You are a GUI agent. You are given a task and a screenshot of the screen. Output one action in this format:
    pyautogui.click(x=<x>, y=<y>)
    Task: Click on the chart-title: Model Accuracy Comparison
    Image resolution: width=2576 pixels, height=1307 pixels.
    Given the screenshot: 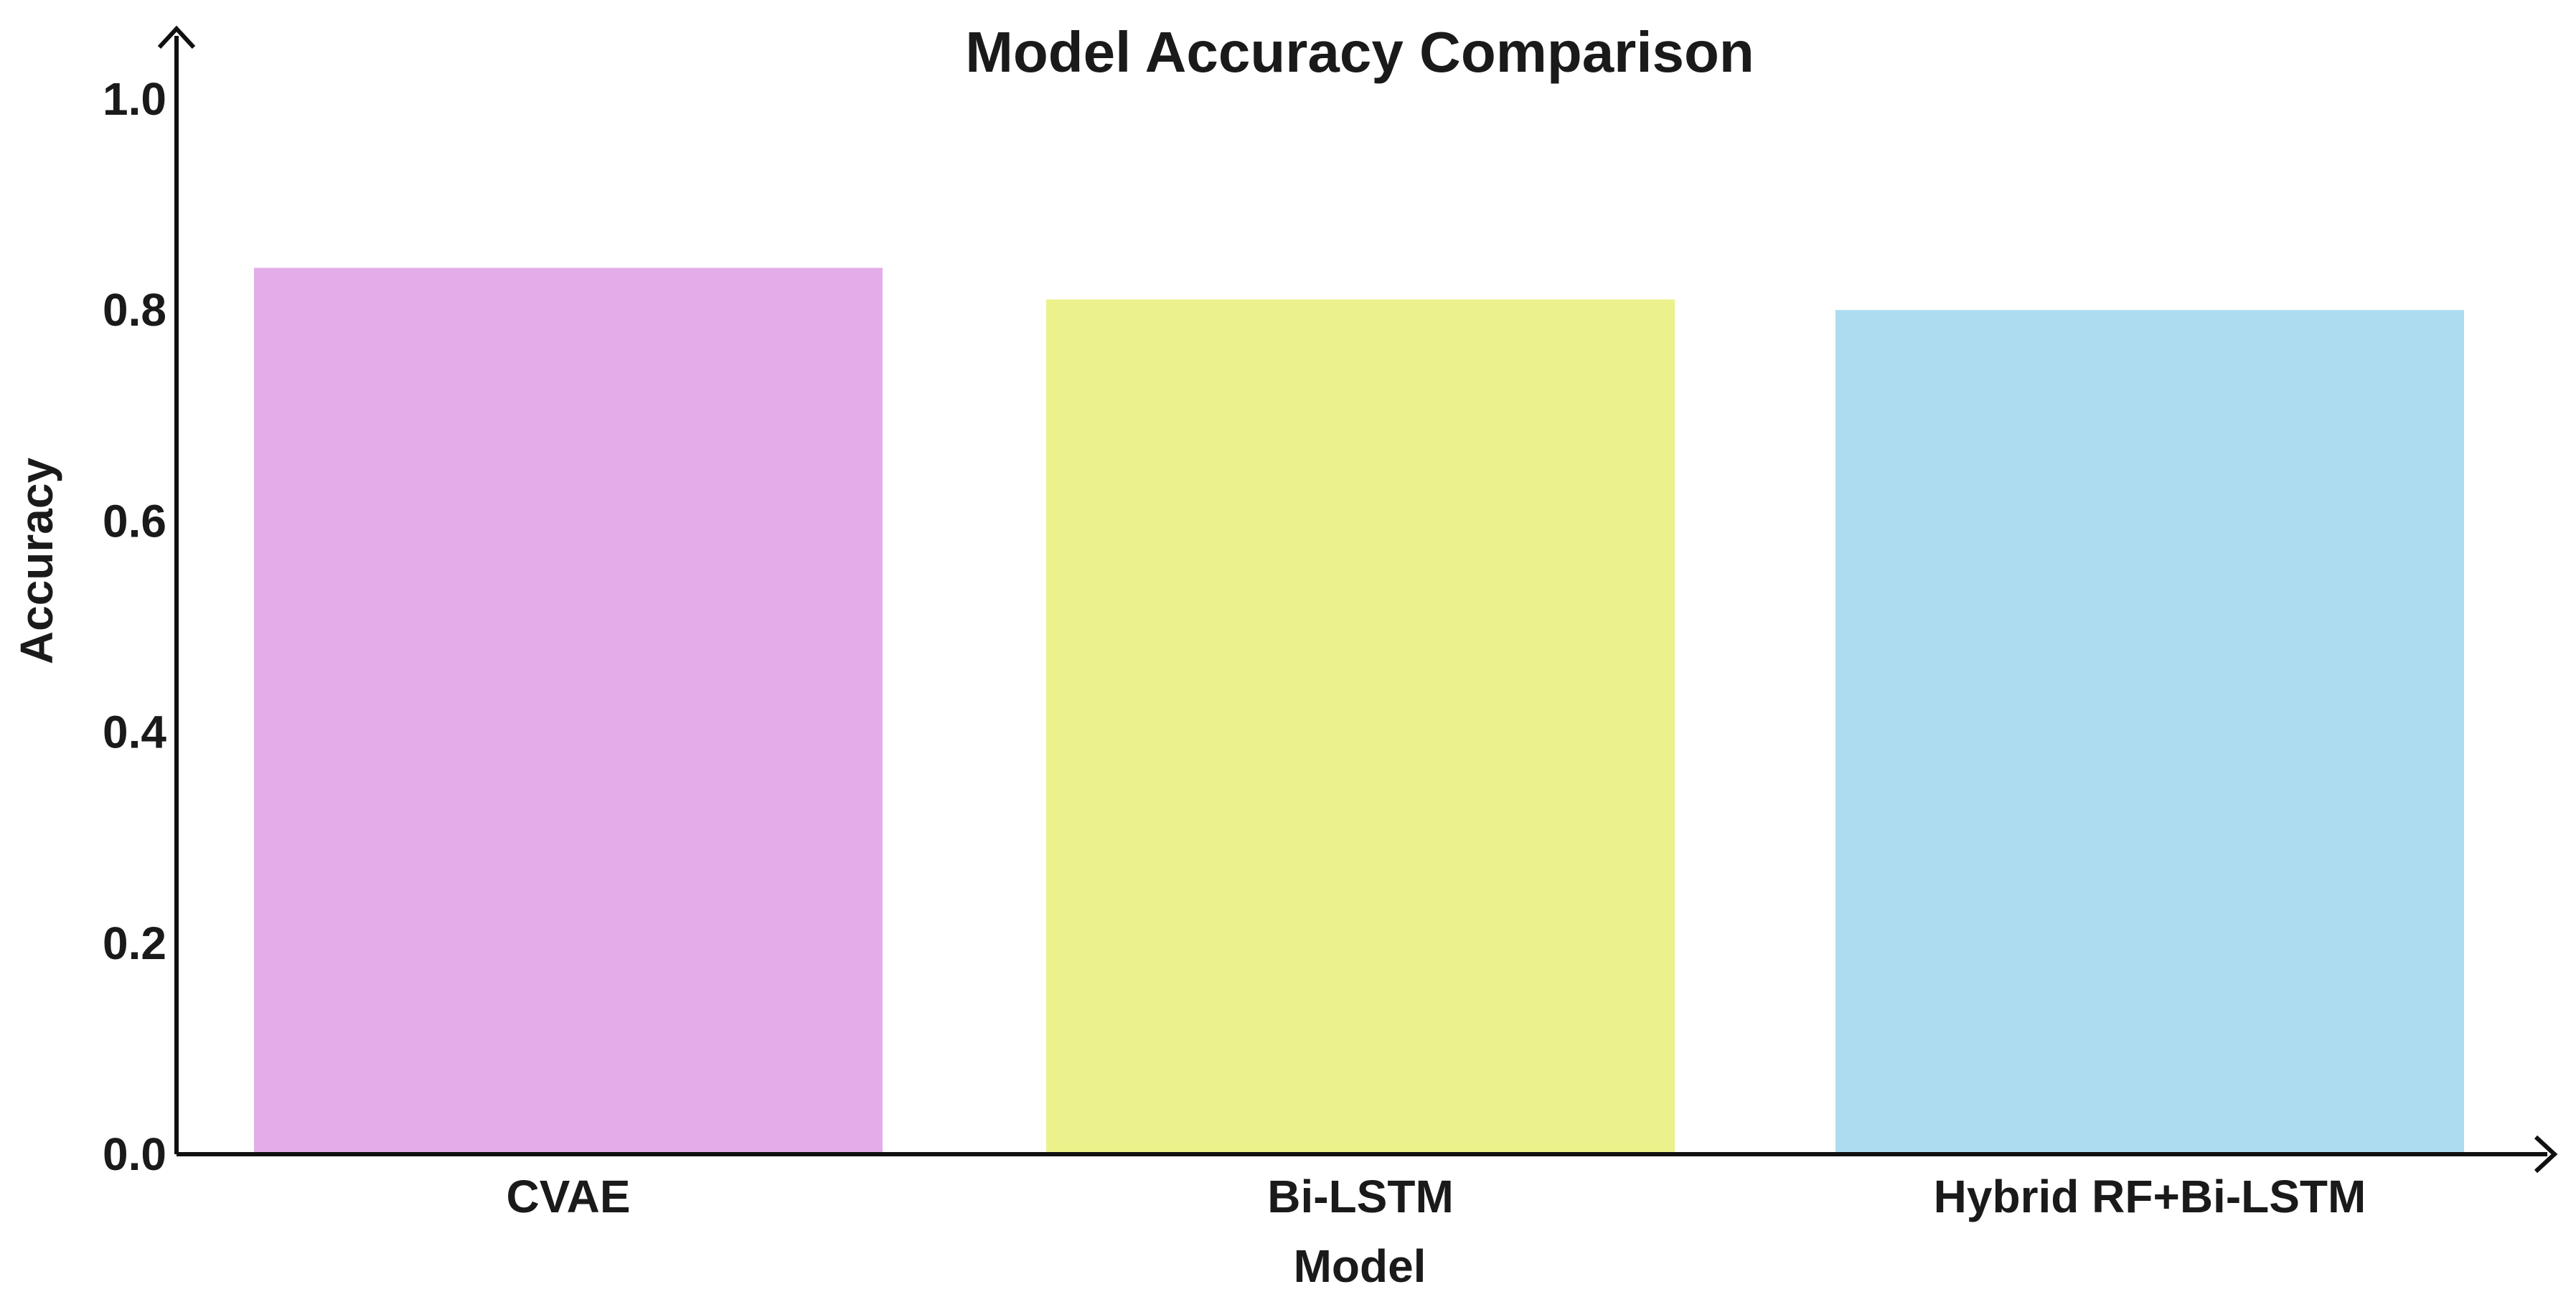 What is the action you would take?
    pyautogui.click(x=1359, y=52)
    